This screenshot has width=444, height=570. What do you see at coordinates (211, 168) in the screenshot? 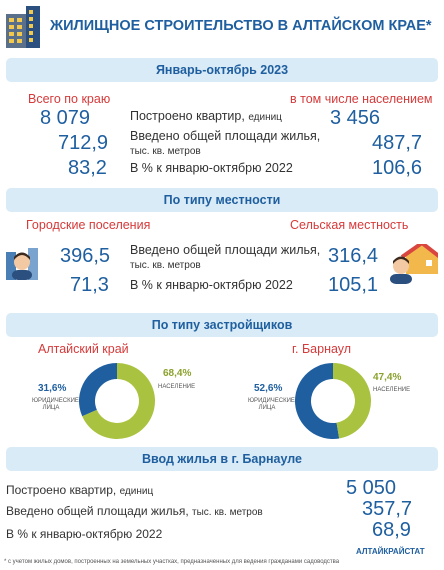
I see `percent-label: В % к январю-октябрю 2022` at bounding box center [211, 168].